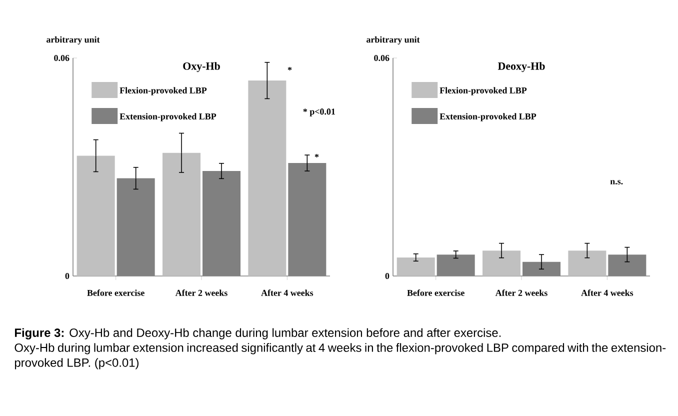 Image resolution: width=678 pixels, height=416 pixels. Describe the element at coordinates (319, 112) in the screenshot. I see `annotation: * p<0.01` at that location.